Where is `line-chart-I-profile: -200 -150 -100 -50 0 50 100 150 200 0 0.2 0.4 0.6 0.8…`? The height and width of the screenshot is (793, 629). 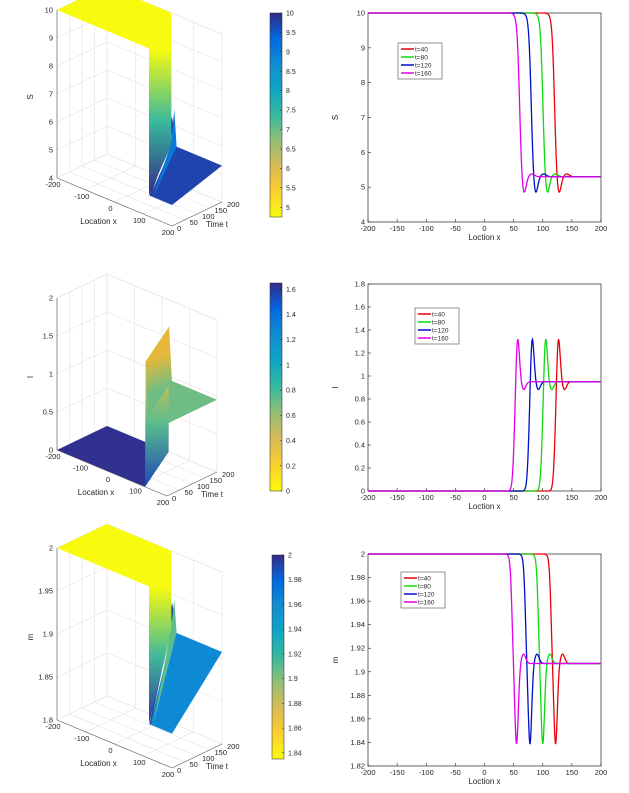
line-chart-I-profile: -200 -150 -100 -50 0 50 100 150 200 0 0.2 0.4 0.6 0.8… is located at coordinates (469, 396).